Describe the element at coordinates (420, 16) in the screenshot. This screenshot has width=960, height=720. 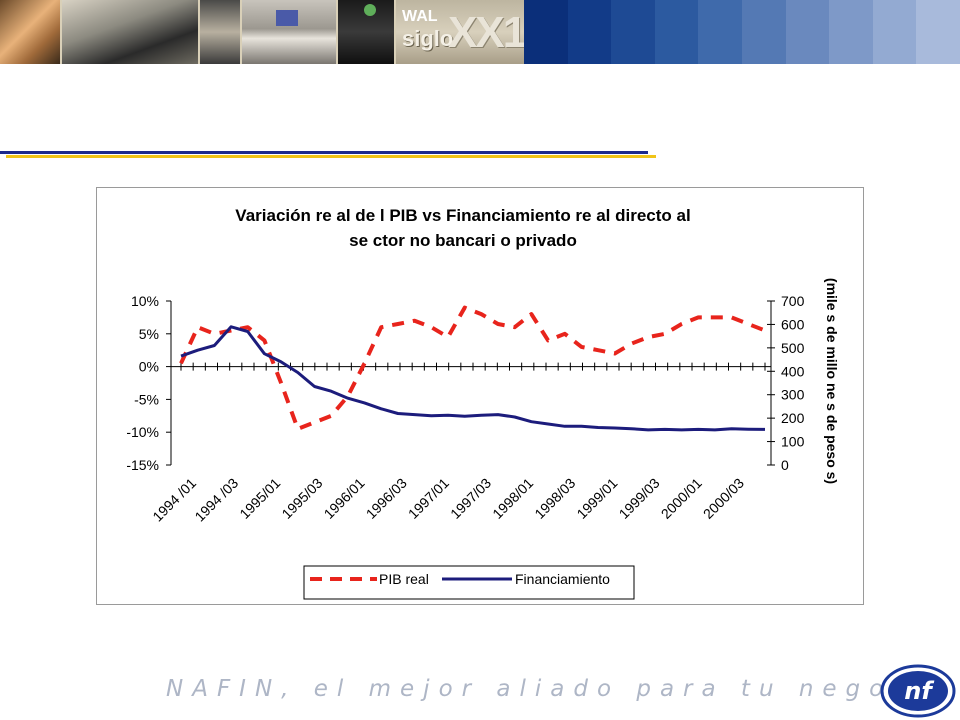
I see `banner-wal-text: WAL` at that location.